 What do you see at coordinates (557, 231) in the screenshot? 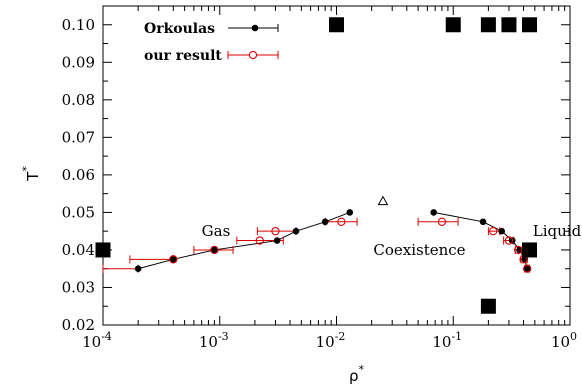
I see `annotation-liquid: Liquid` at bounding box center [557, 231].